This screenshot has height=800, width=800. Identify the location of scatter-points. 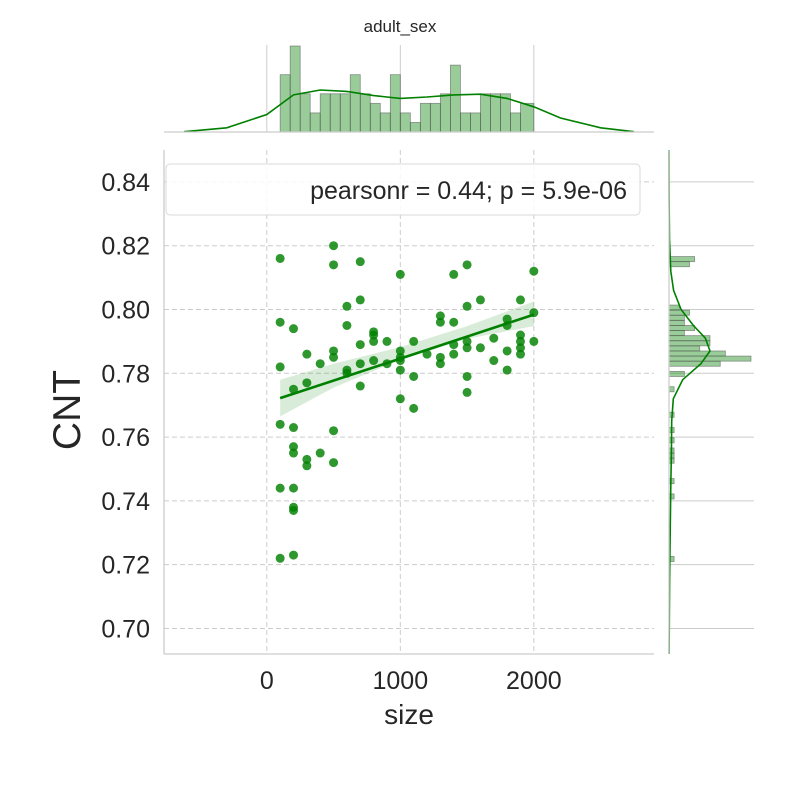
(407, 402).